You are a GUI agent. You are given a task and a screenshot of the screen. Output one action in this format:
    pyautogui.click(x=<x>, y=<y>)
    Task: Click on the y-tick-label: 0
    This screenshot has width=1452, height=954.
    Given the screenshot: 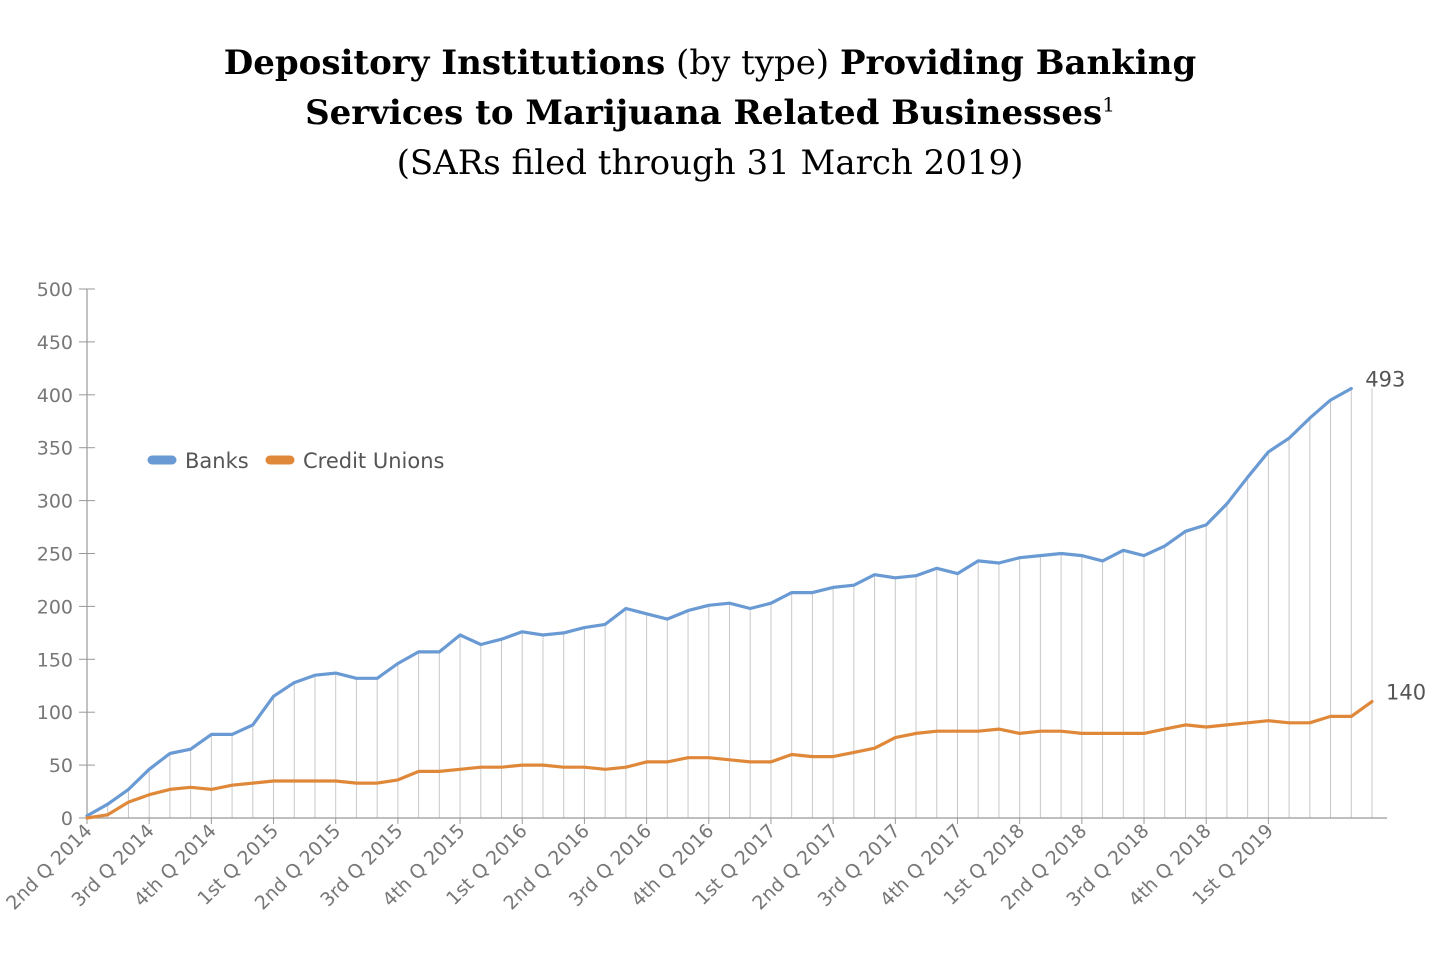 What is the action you would take?
    pyautogui.click(x=67, y=819)
    